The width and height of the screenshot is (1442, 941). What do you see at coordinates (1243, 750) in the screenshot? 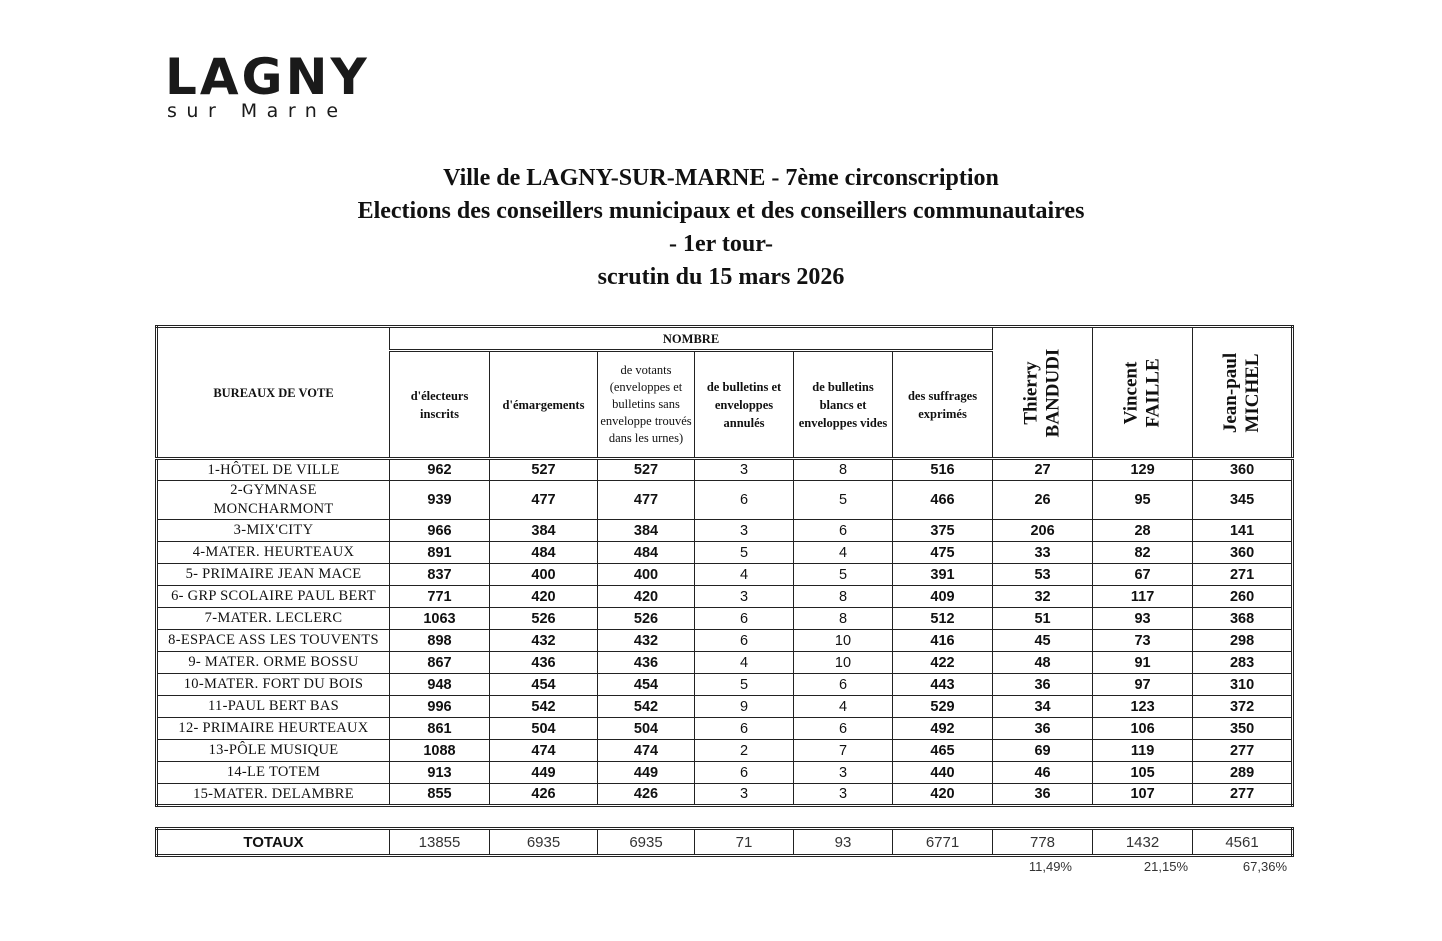
I see `cell-value: 277` at bounding box center [1243, 750].